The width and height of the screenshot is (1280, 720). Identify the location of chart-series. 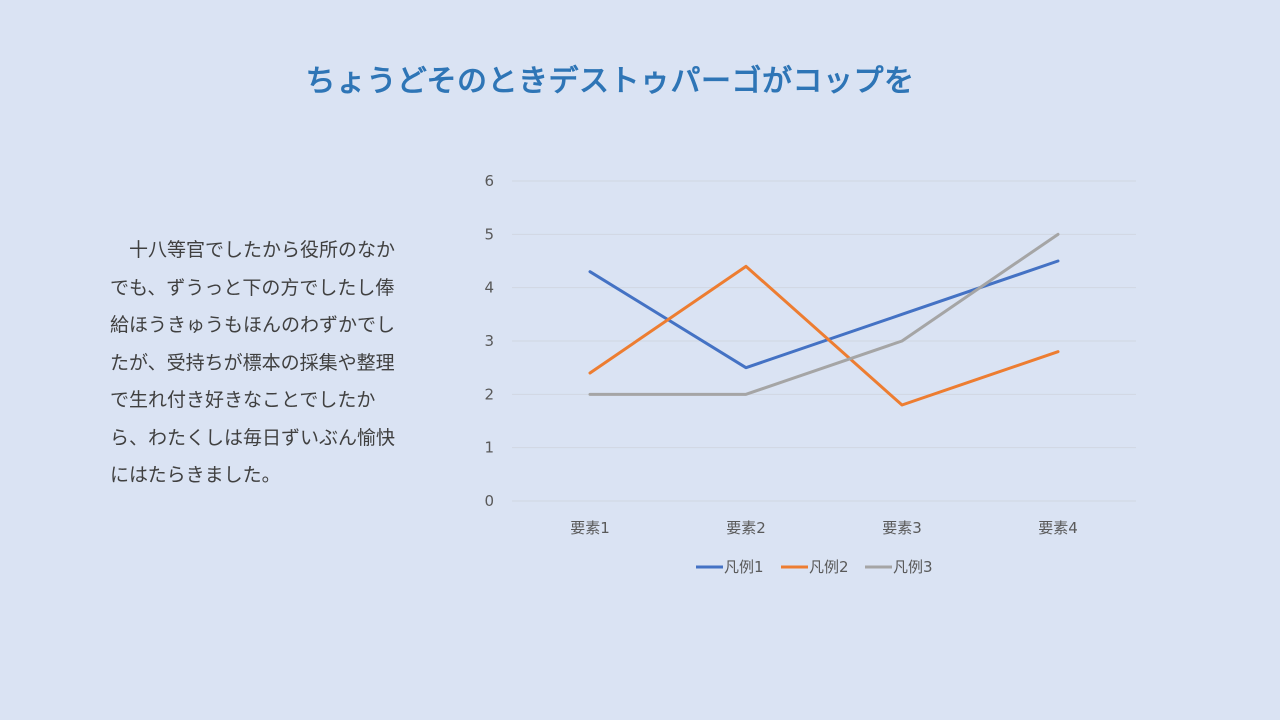
(824, 319).